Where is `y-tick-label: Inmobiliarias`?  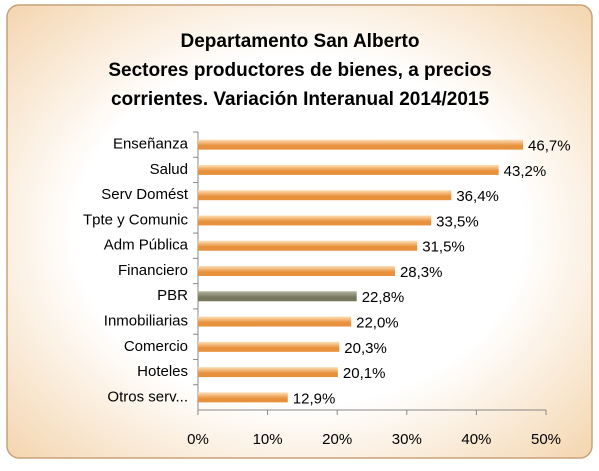
y-tick-label: Inmobiliarias is located at coordinates (146, 321).